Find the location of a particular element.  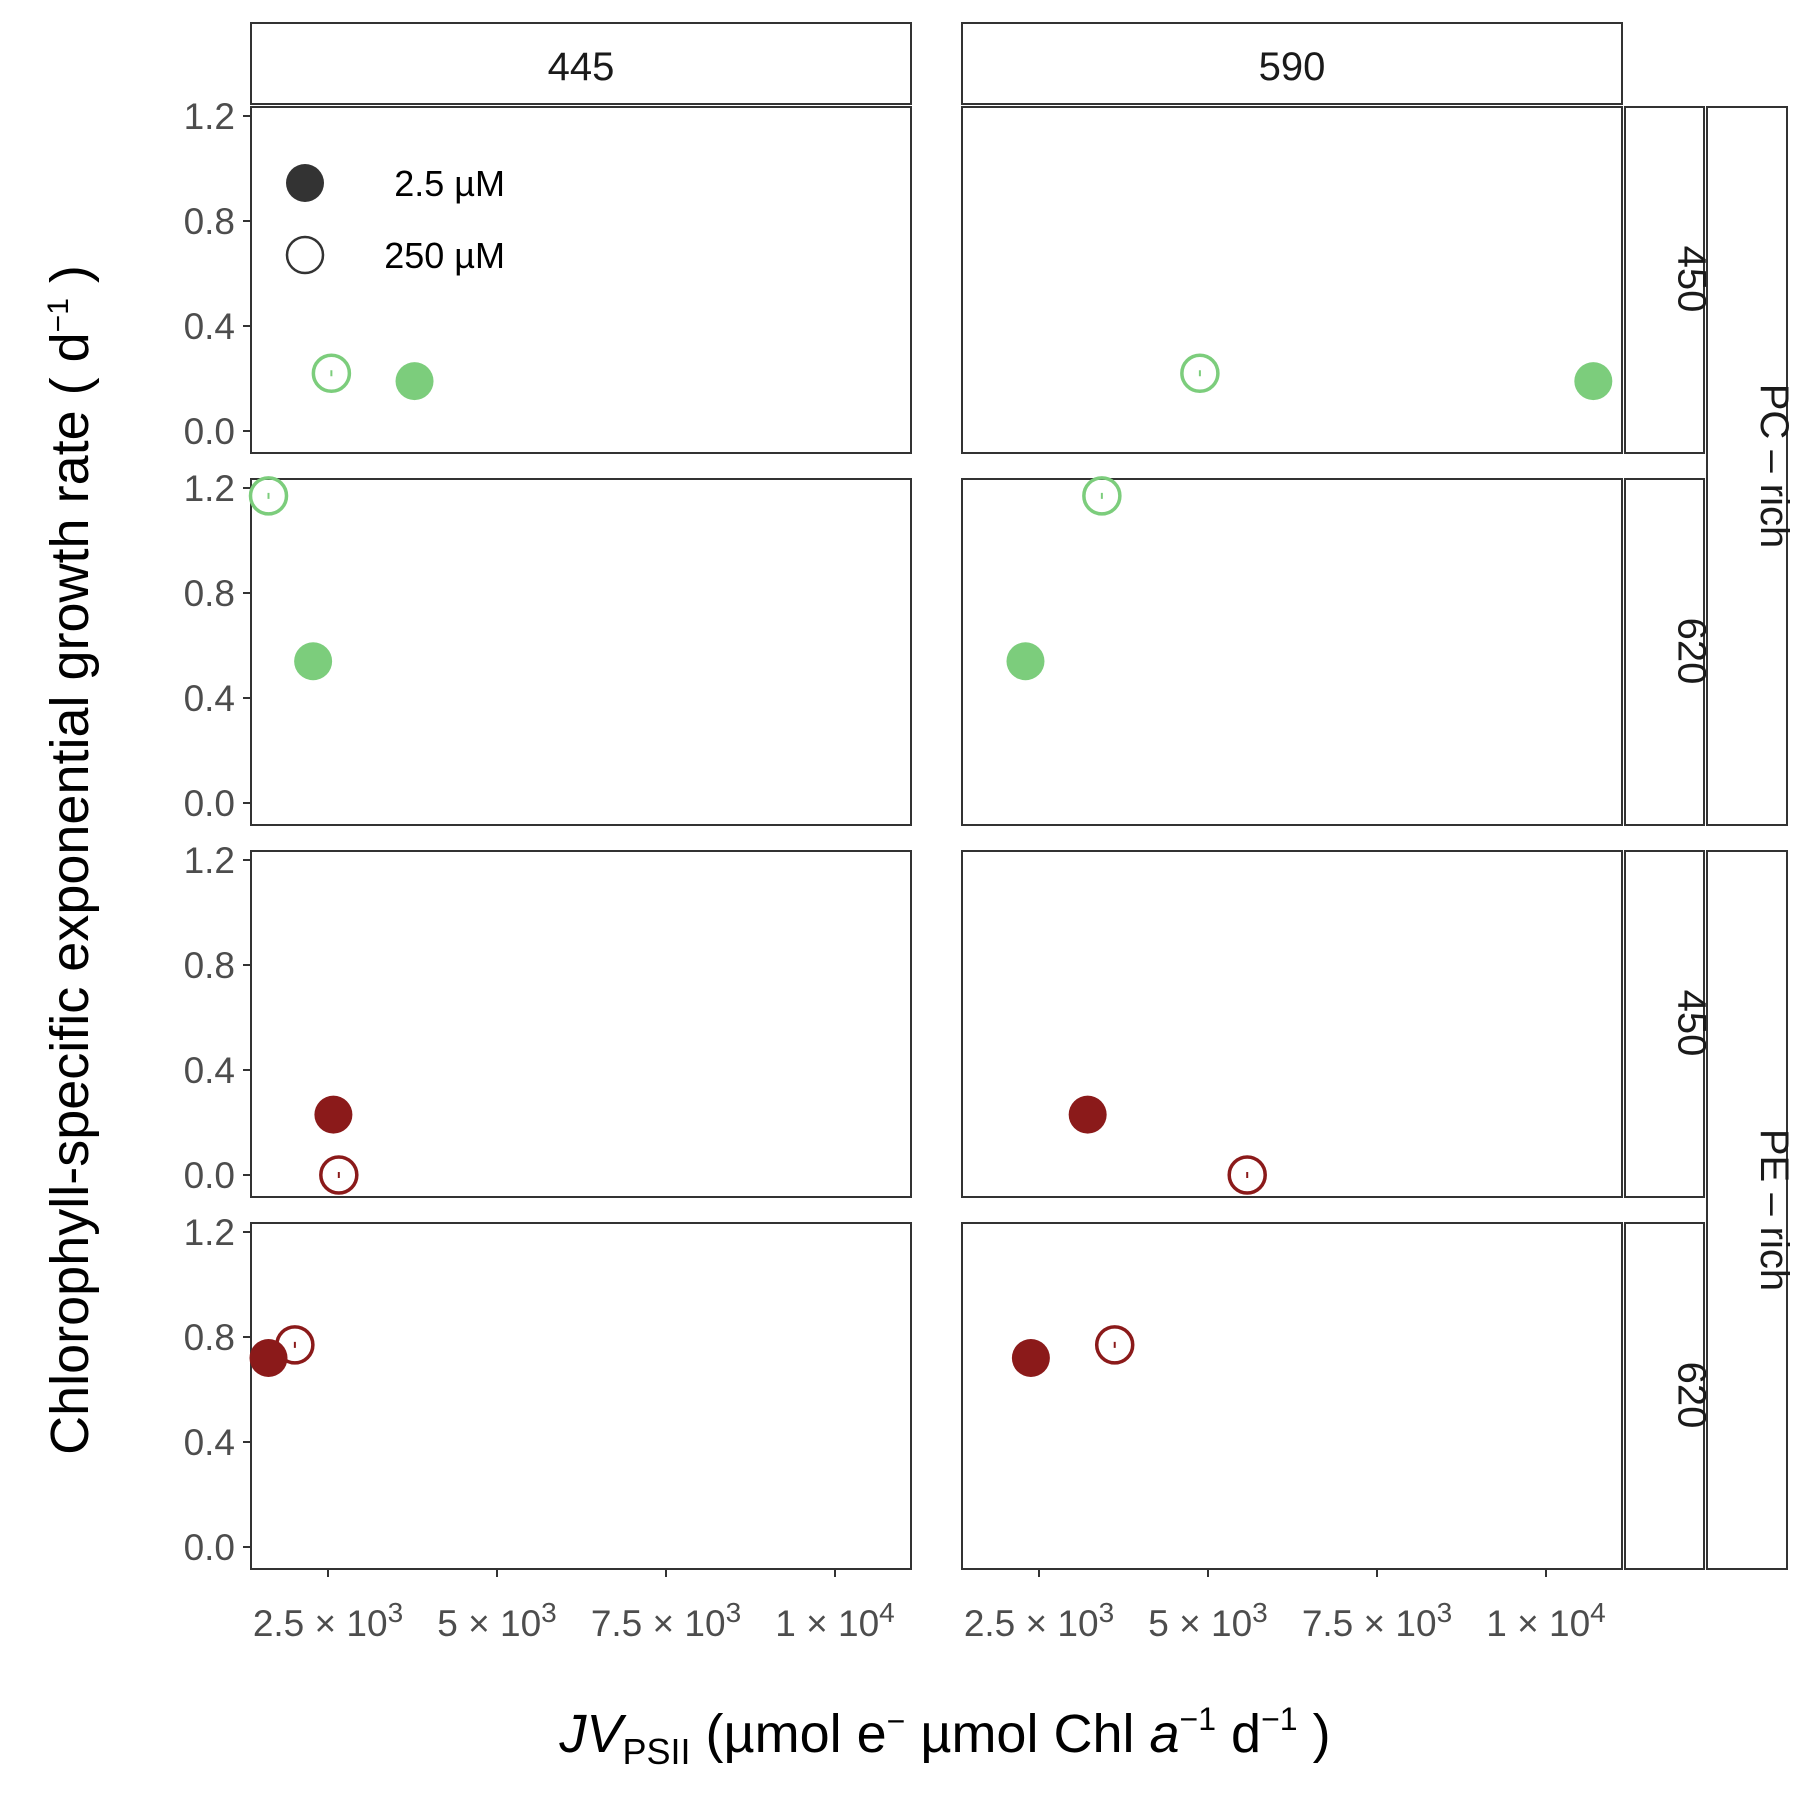

column-strip-label: 590 is located at coordinates (1292, 67).